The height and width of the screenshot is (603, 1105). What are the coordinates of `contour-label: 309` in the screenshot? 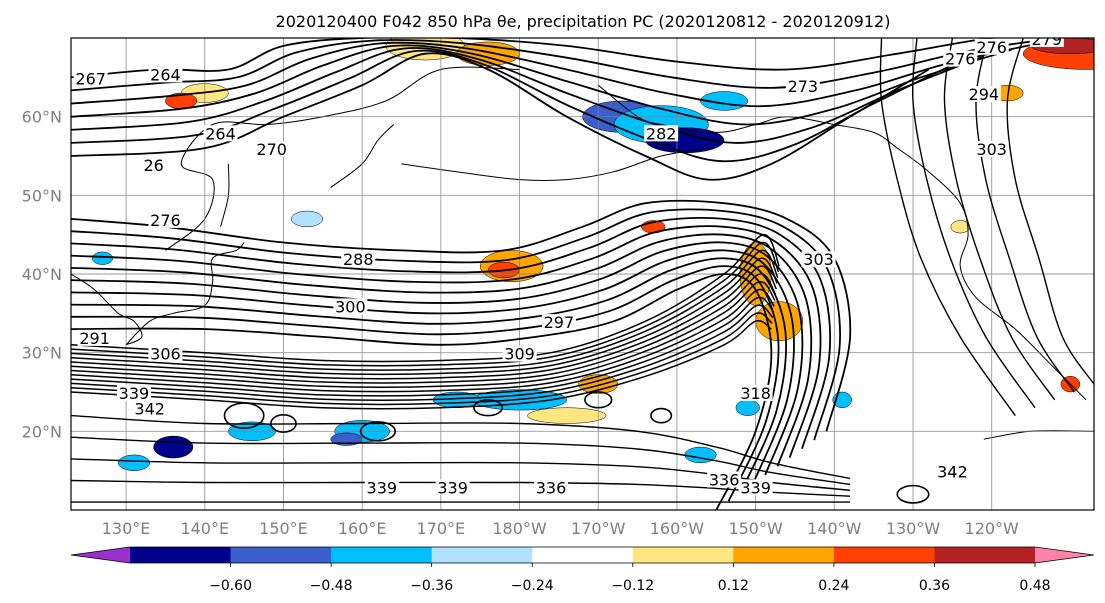 It's located at (519, 354).